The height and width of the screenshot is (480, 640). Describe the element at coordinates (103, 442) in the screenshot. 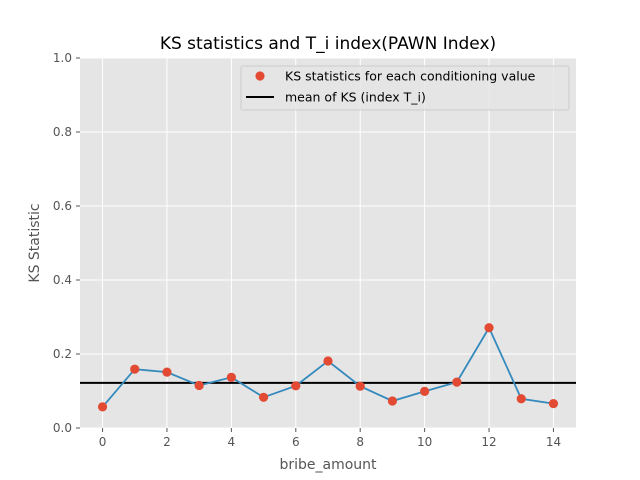

I see `x-tick-label: 0` at that location.